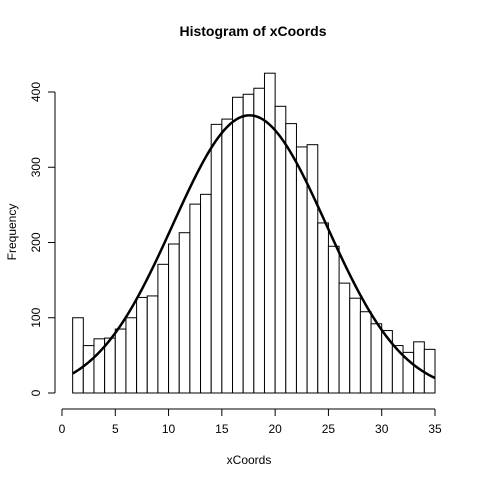 Image resolution: width=480 pixels, height=485 pixels. Describe the element at coordinates (435, 429) in the screenshot. I see `x-tick-label: 35` at that location.